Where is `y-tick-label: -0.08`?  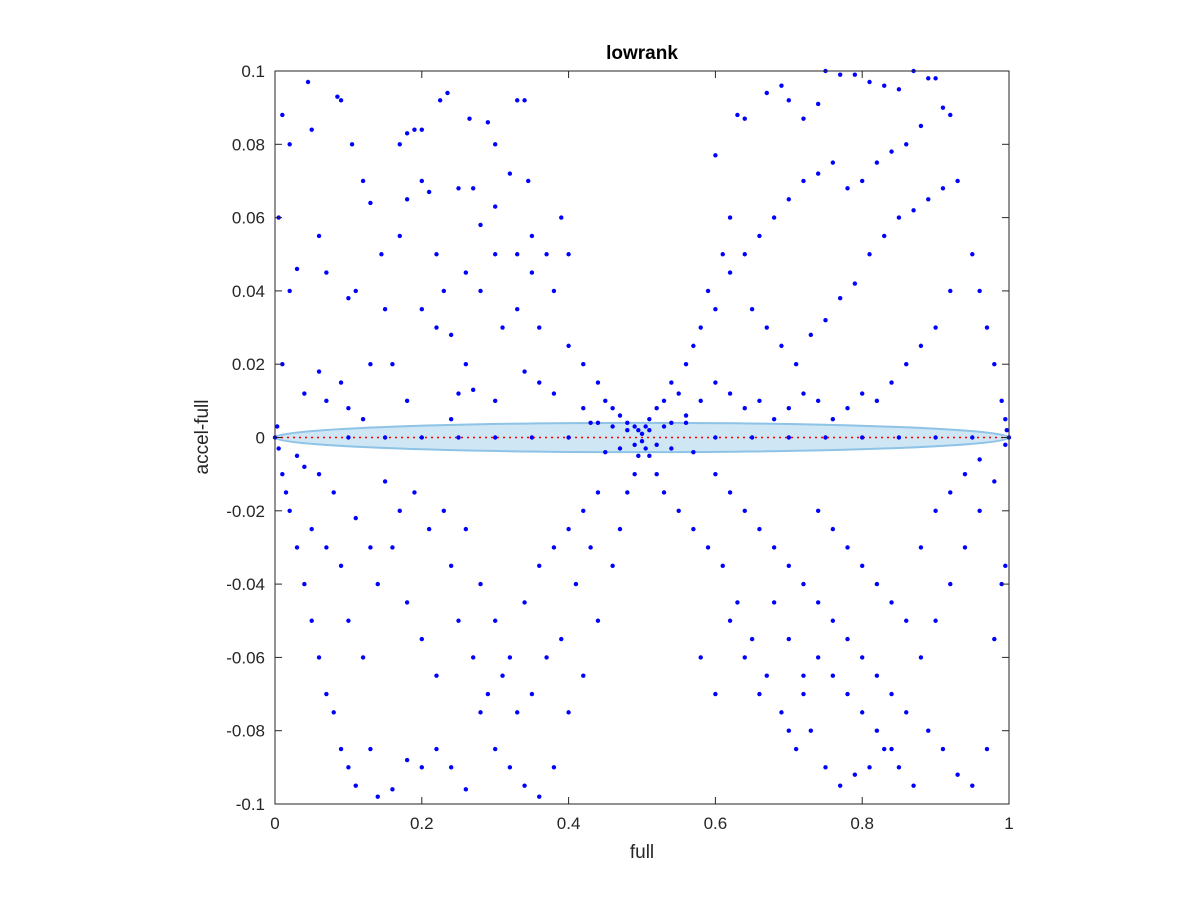 y-tick-label: -0.08 is located at coordinates (245, 731).